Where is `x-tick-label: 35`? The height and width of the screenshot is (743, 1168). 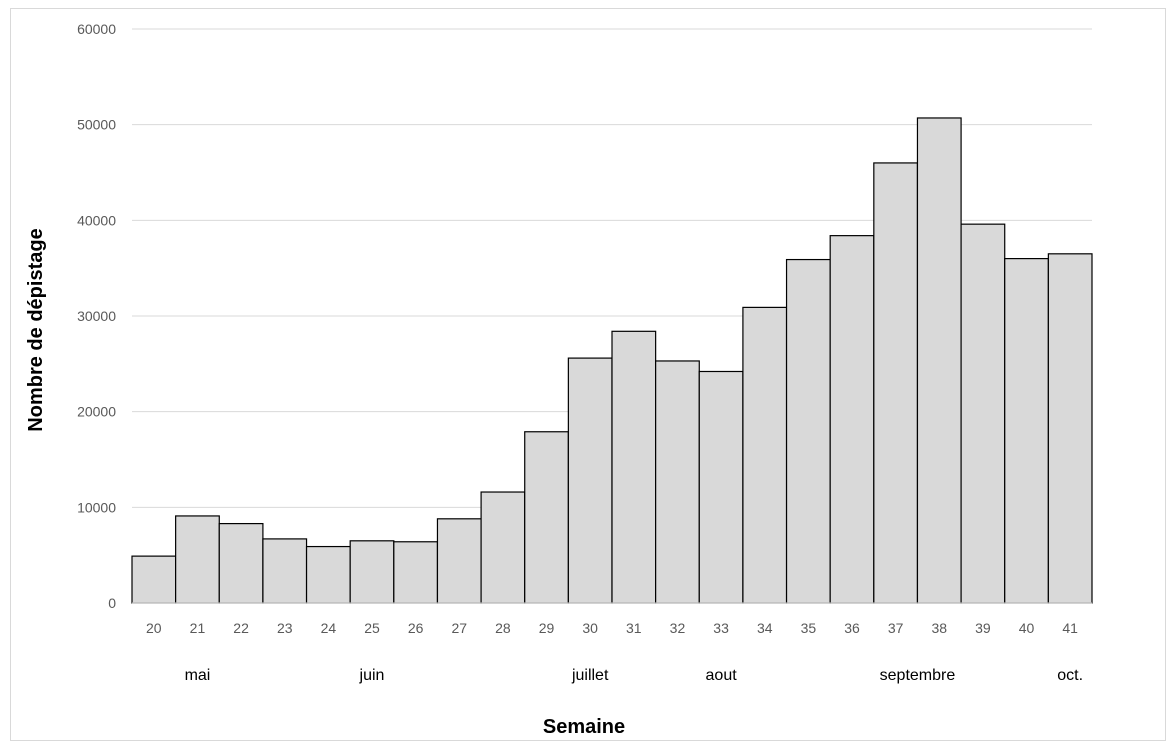 x-tick-label: 35 is located at coordinates (809, 628).